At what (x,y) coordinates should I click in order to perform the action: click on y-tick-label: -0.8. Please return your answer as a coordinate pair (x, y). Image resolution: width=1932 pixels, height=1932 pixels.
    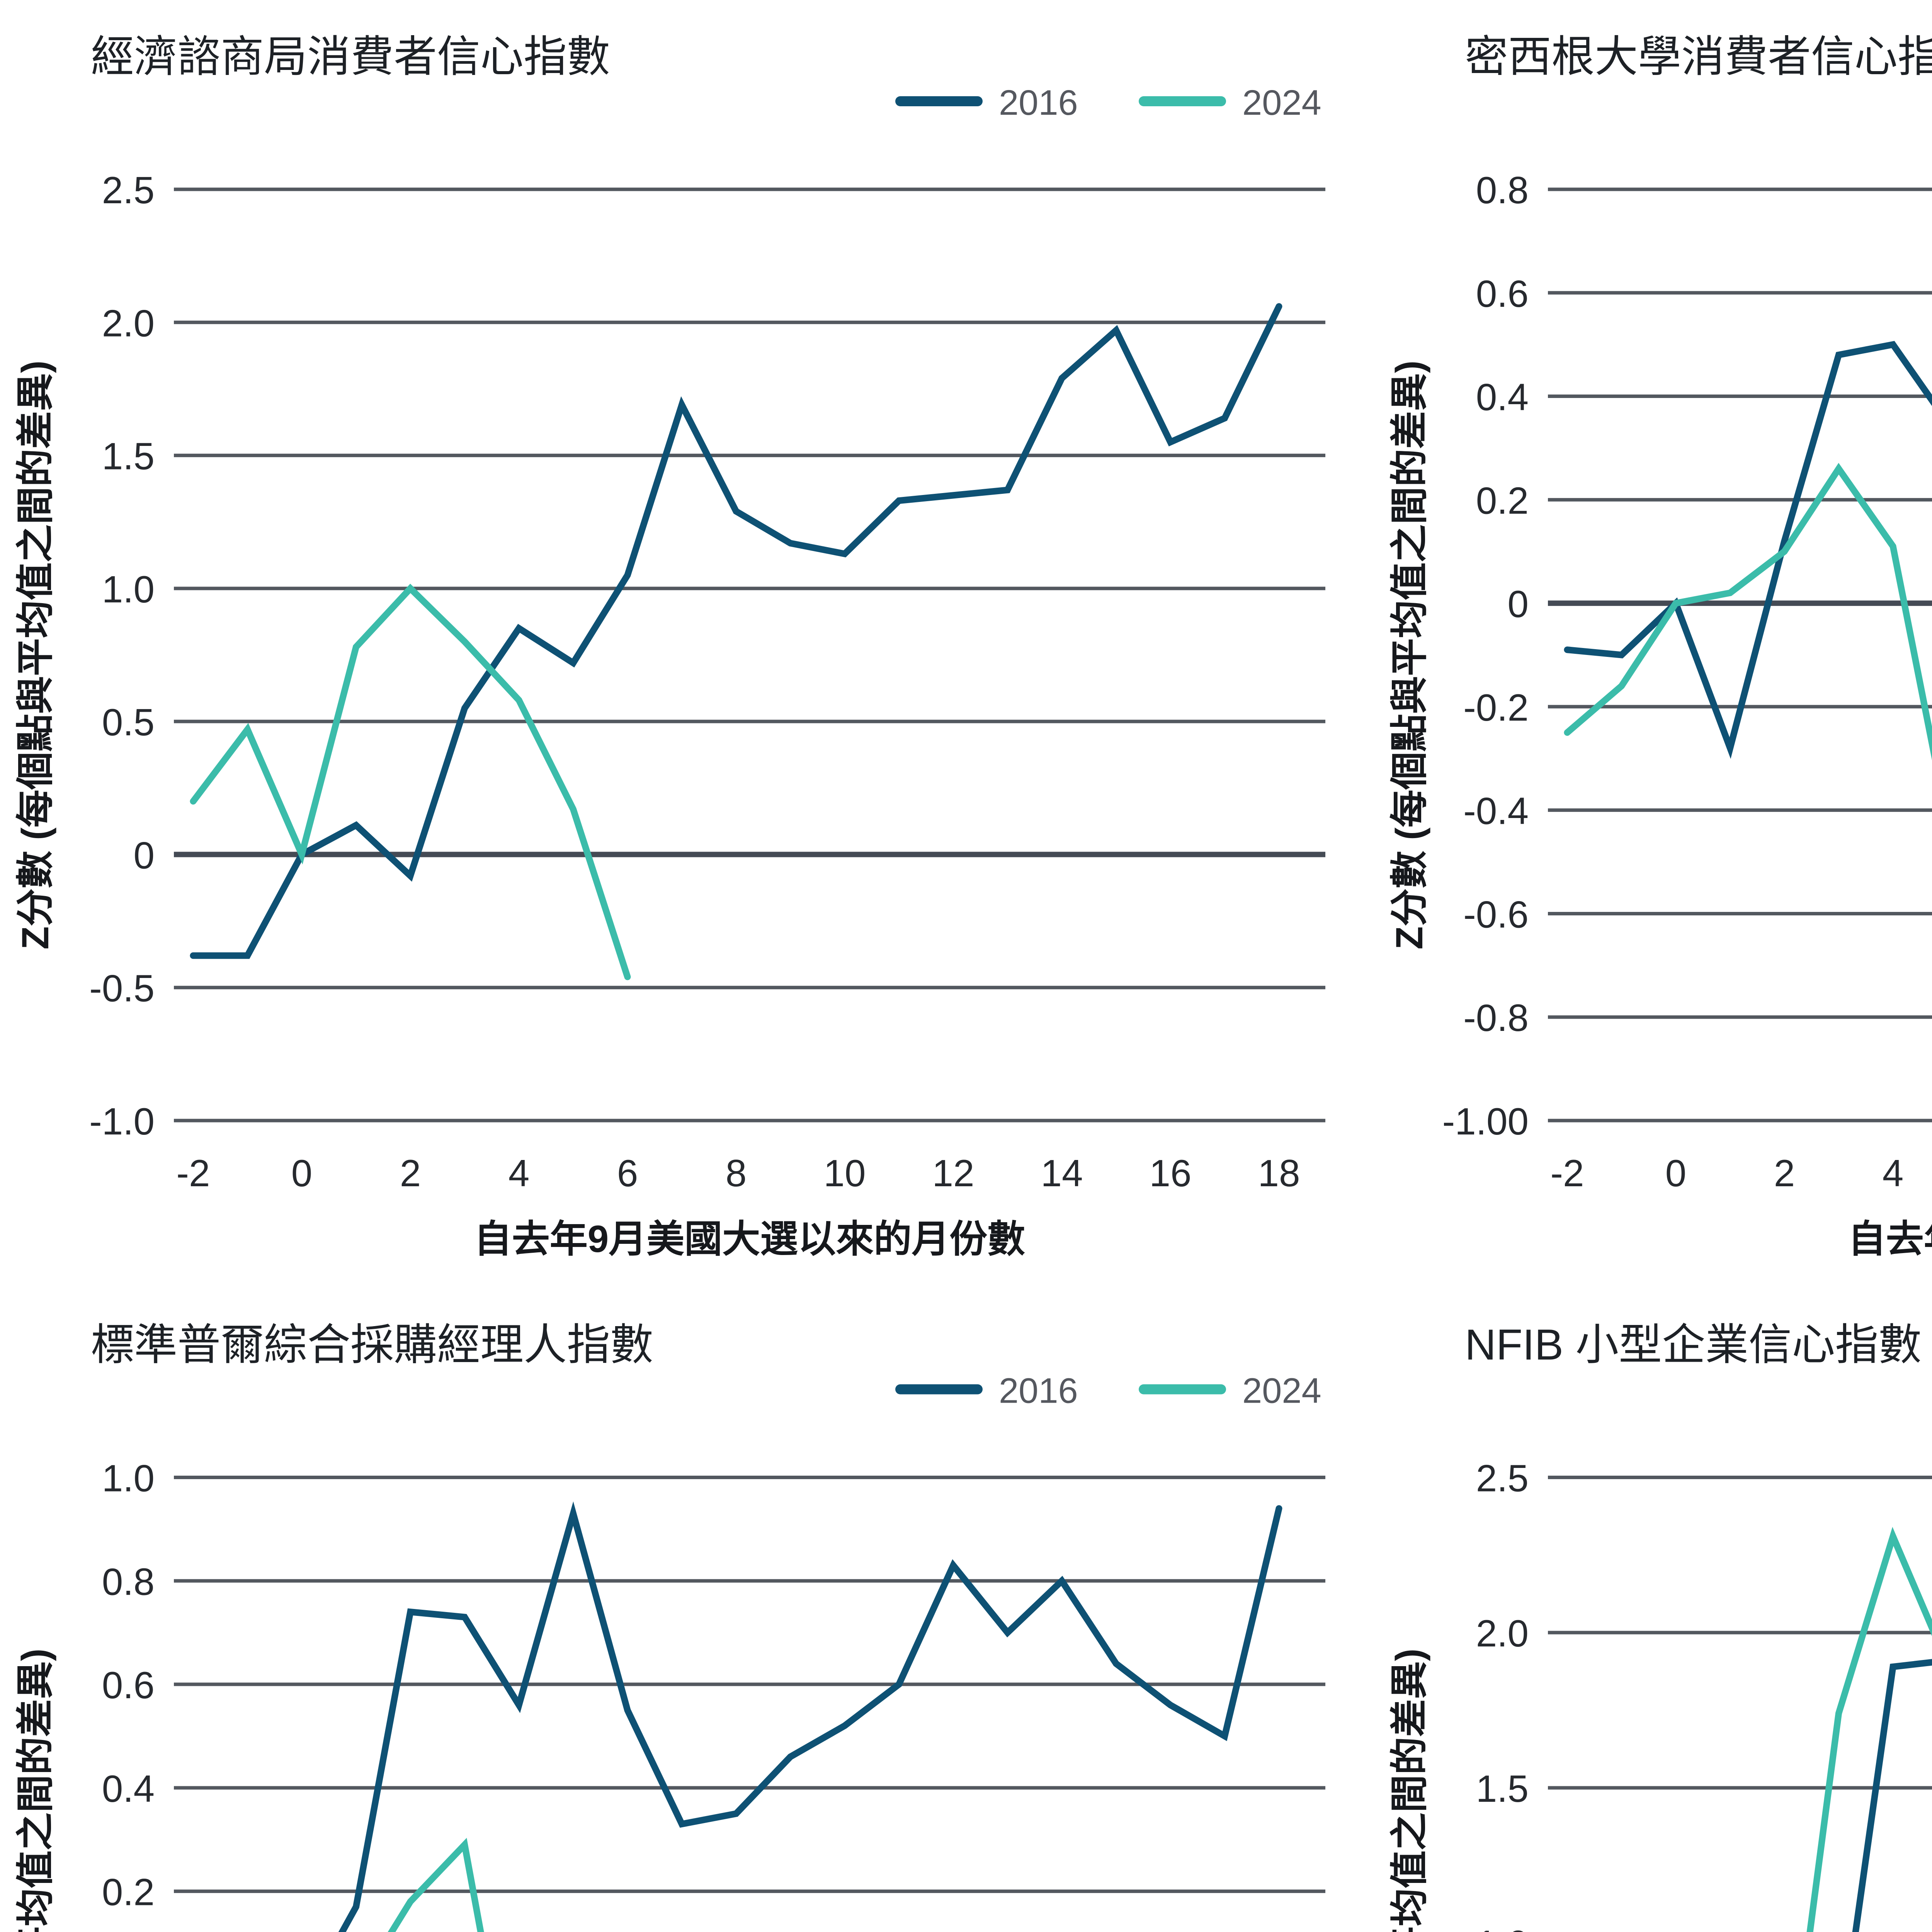
    Looking at the image, I should click on (1496, 1018).